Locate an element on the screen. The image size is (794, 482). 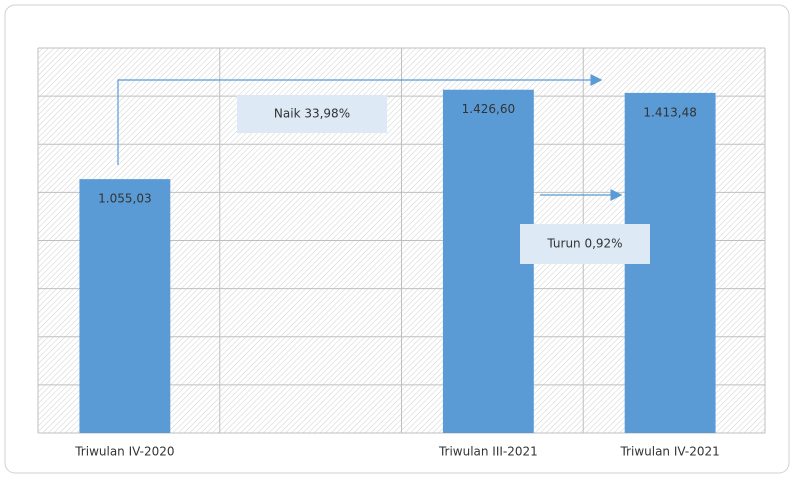
data-label: 1.426,60 is located at coordinates (488, 109).